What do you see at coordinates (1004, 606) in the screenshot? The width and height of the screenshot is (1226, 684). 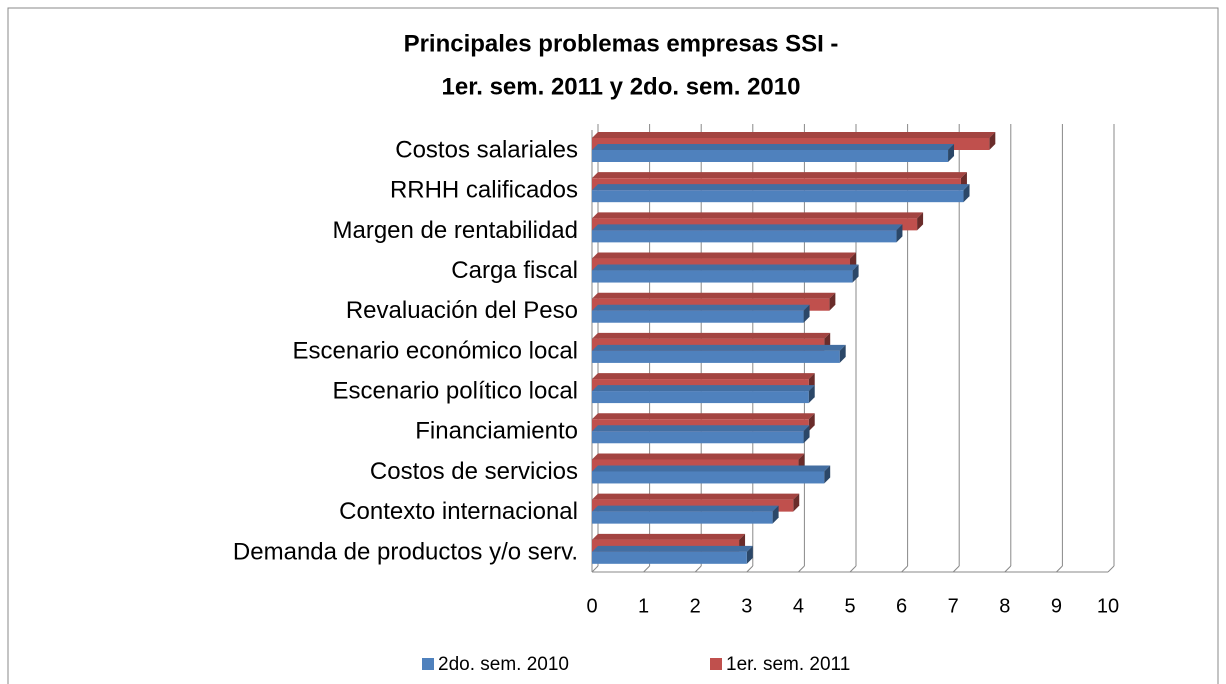 I see `x-tick-label: 8` at bounding box center [1004, 606].